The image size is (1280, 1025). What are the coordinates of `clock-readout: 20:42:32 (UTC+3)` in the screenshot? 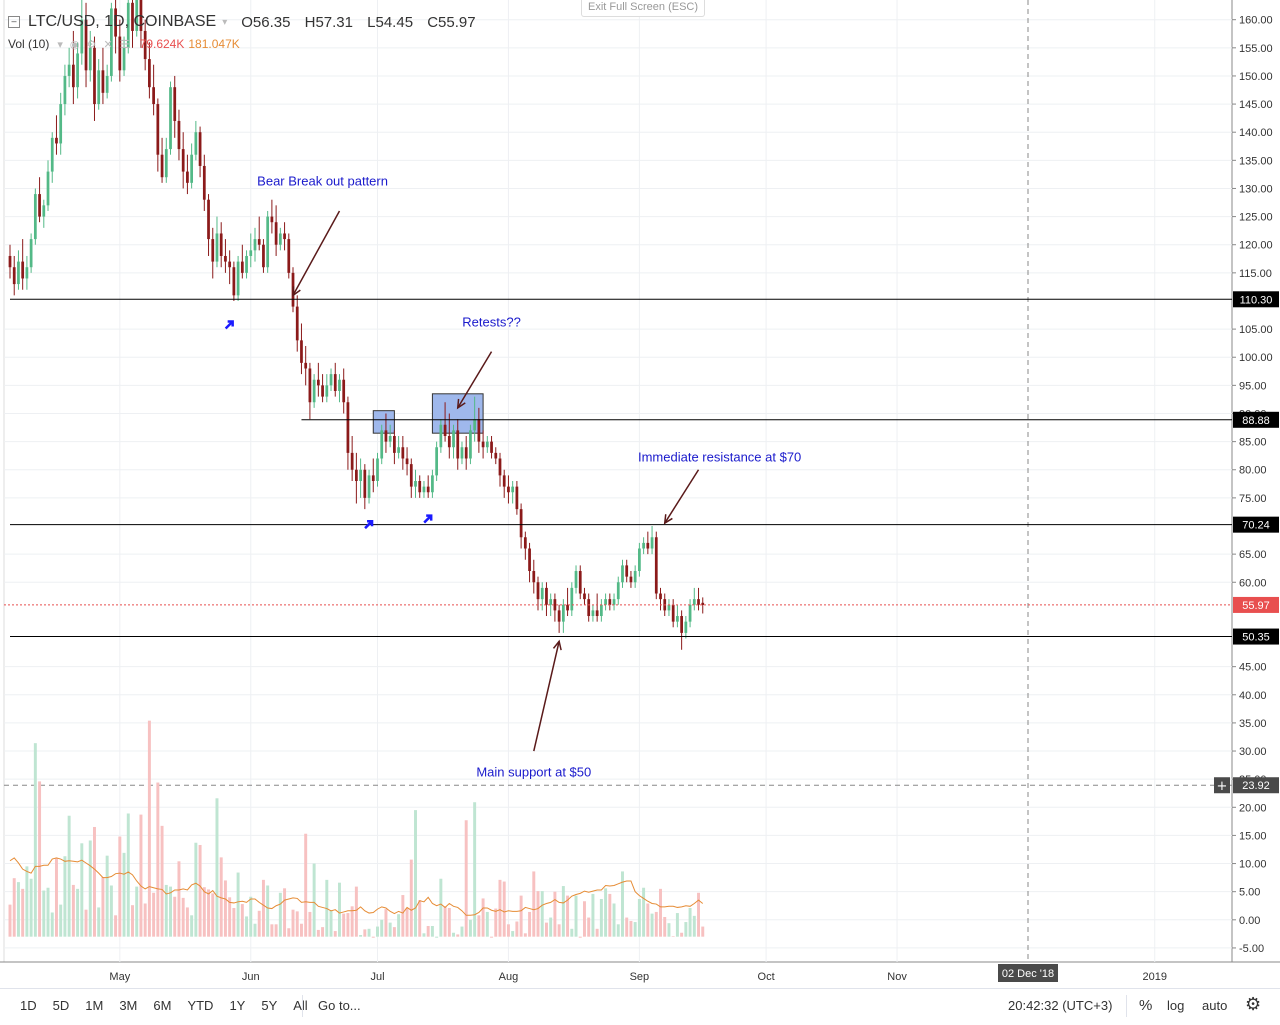 It's located at (1060, 1005).